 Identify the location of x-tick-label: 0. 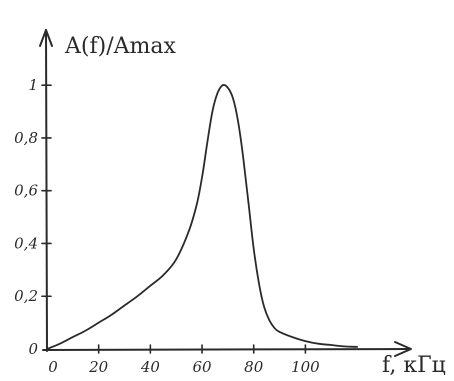
(53, 367).